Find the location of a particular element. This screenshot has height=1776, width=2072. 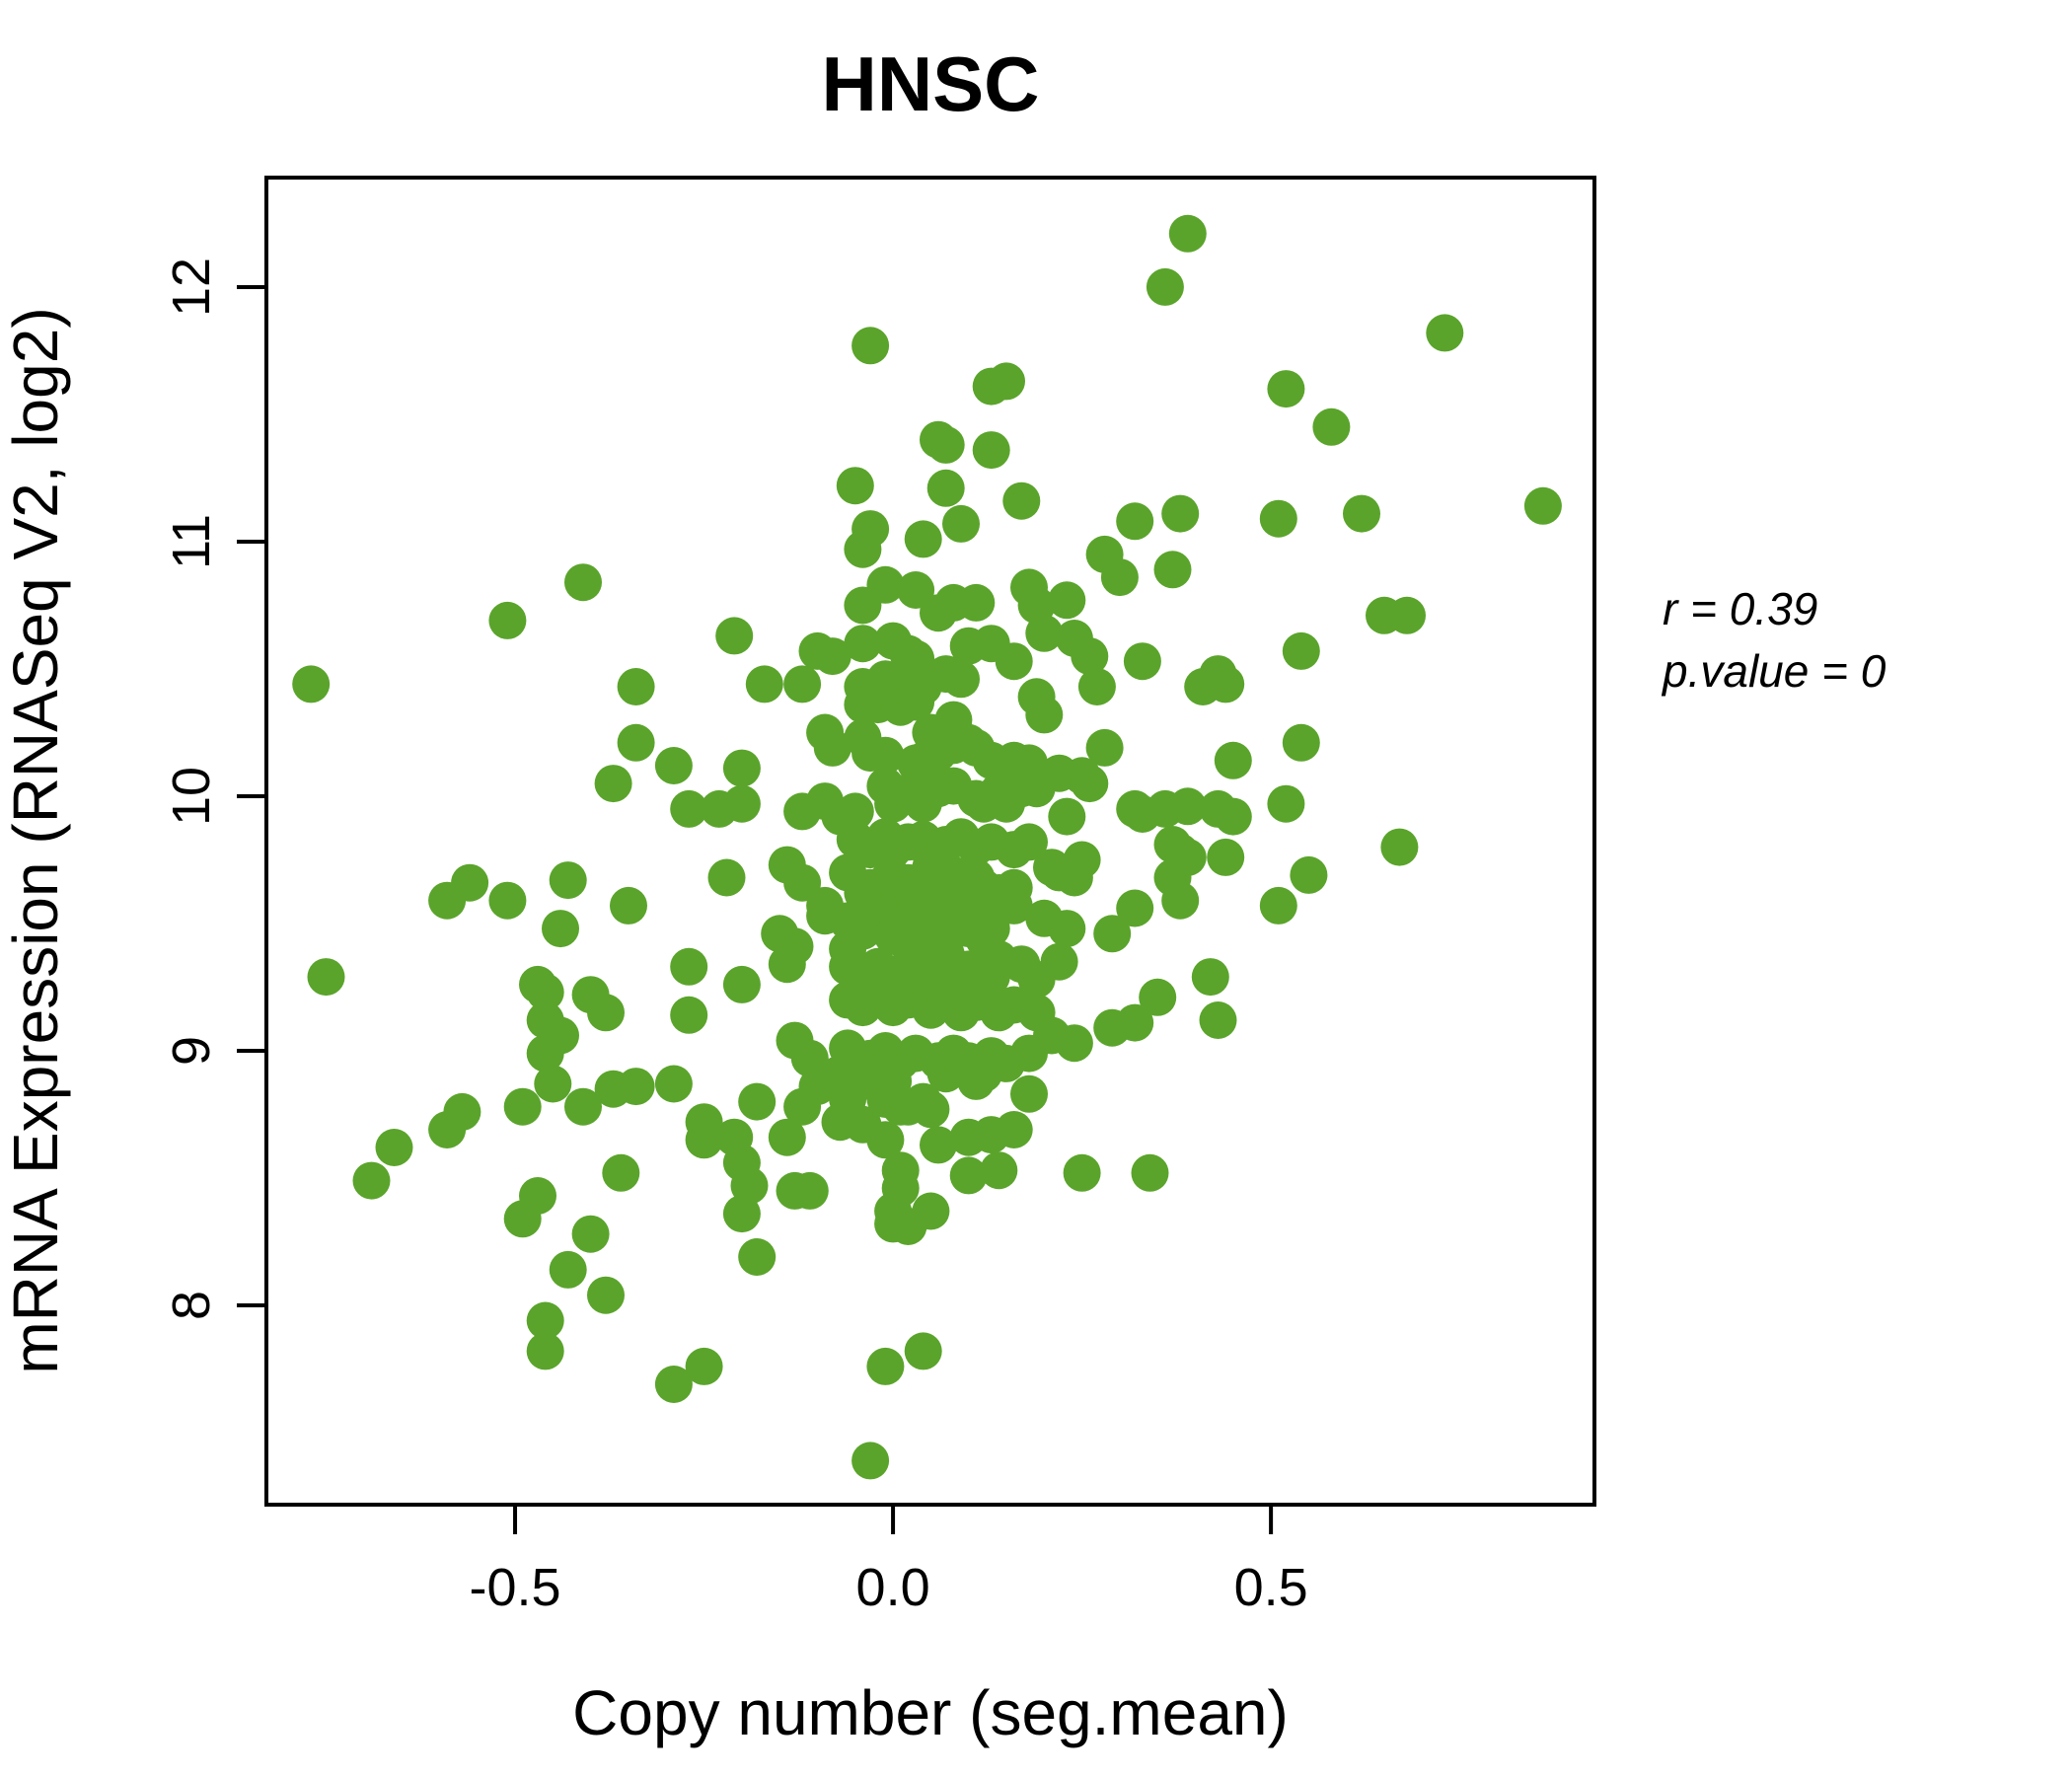

y-axis-label: mRNA Expression (RNASeq V2, log2) is located at coordinates (36, 840).